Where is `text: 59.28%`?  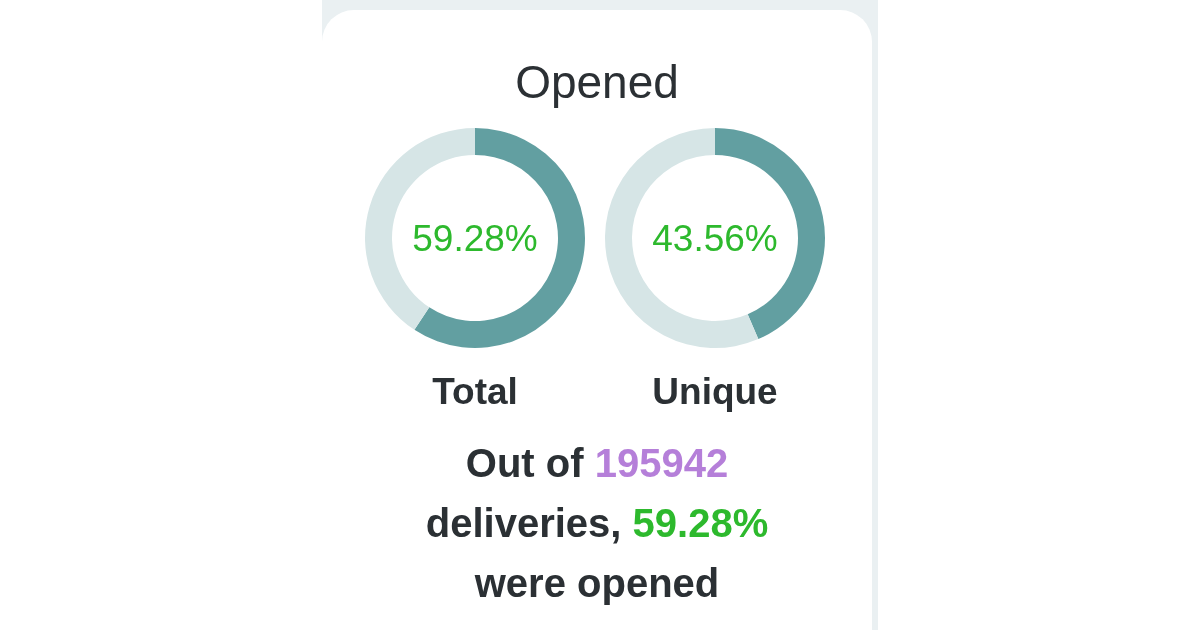 text: 59.28% is located at coordinates (475, 238).